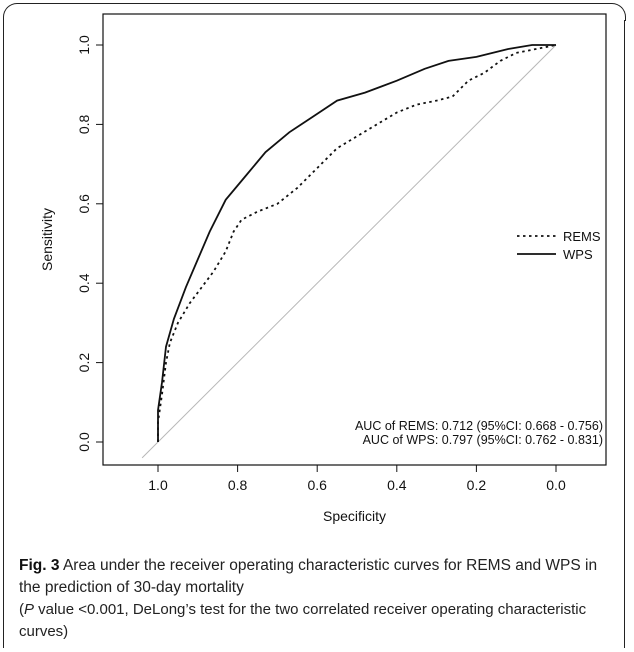 The image size is (634, 652). What do you see at coordinates (90, 243) in the screenshot?
I see `y-axis: 0.0 0.2 0.4 0.6 0.8 1.0` at bounding box center [90, 243].